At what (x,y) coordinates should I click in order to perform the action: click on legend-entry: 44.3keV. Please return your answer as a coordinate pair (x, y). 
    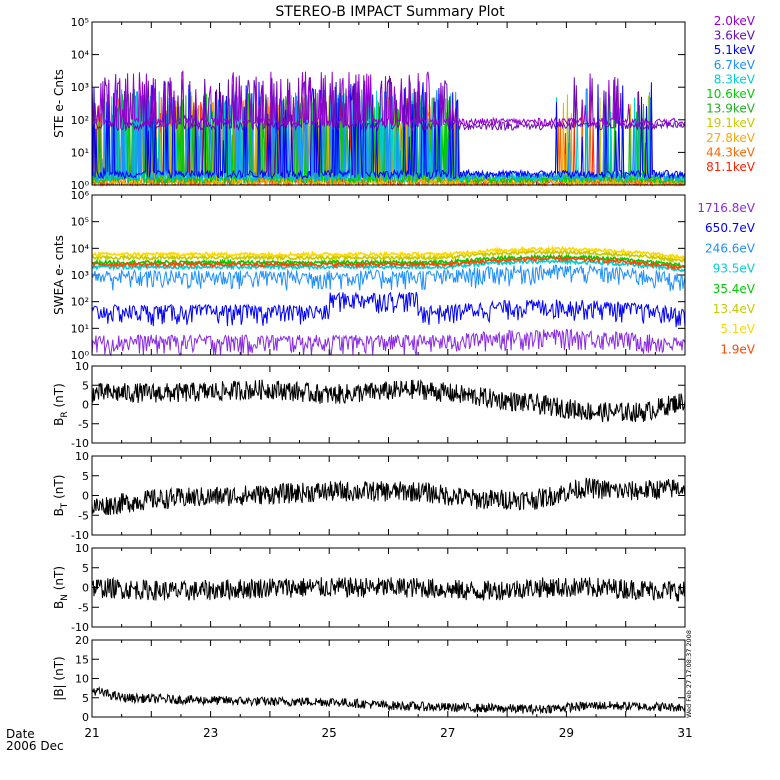
    Looking at the image, I should click on (731, 152).